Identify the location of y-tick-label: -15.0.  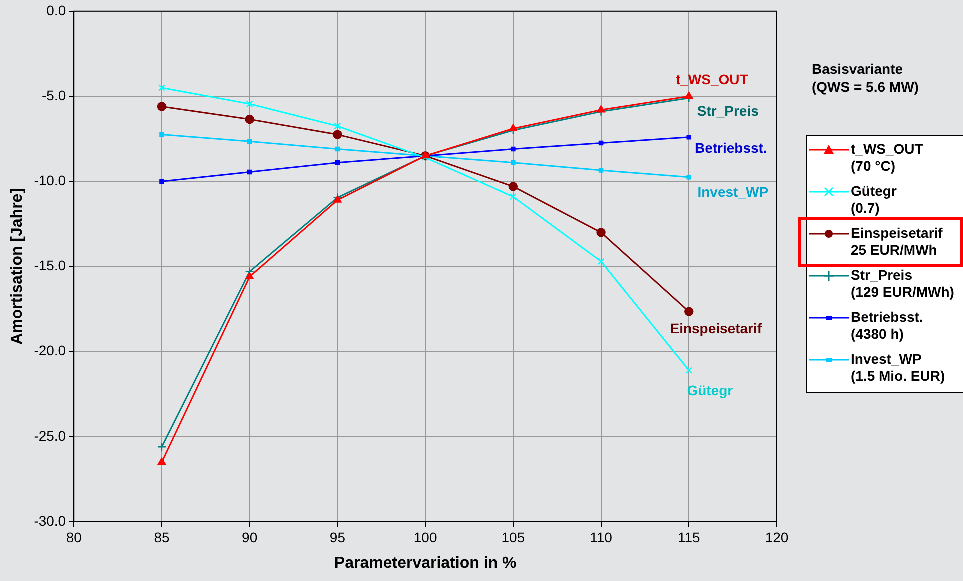
(50, 266).